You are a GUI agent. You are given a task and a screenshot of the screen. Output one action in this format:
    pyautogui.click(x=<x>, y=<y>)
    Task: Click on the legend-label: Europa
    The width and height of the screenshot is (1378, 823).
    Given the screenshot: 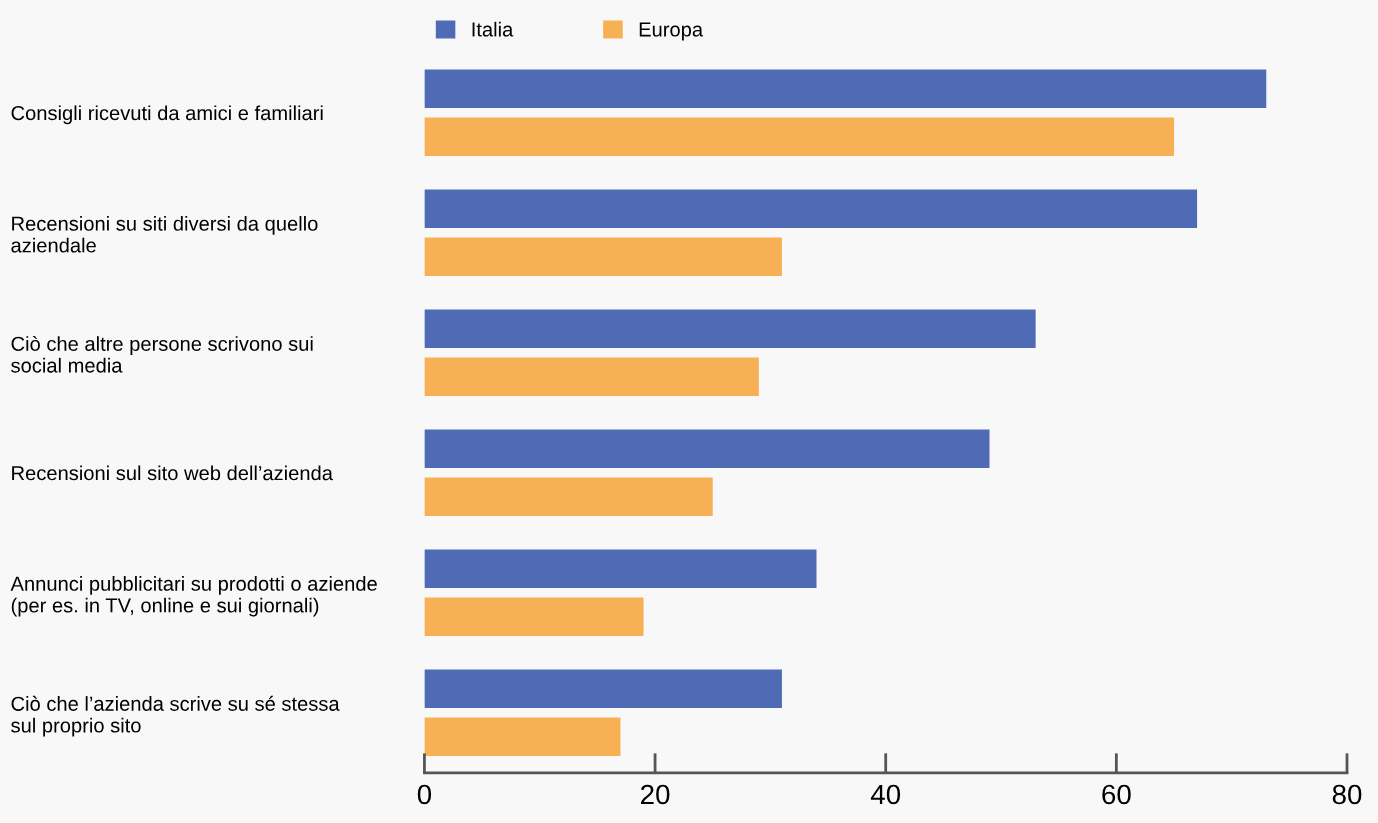 What is the action you would take?
    pyautogui.click(x=671, y=31)
    